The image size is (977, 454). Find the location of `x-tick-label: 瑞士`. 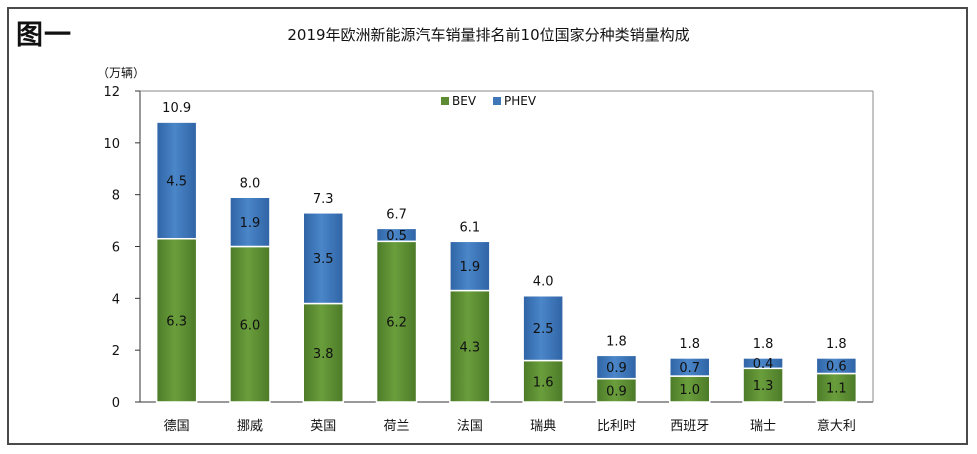

x-tick-label: 瑞士 is located at coordinates (763, 426).